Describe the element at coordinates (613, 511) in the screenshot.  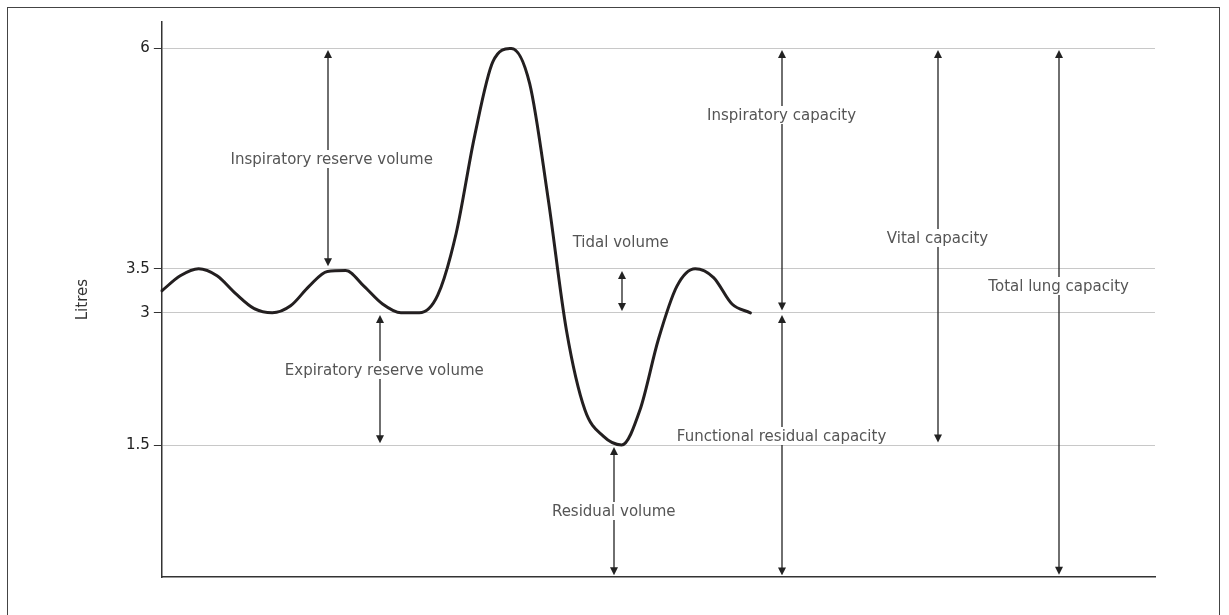
I see `annotation: Residual volume` at that location.